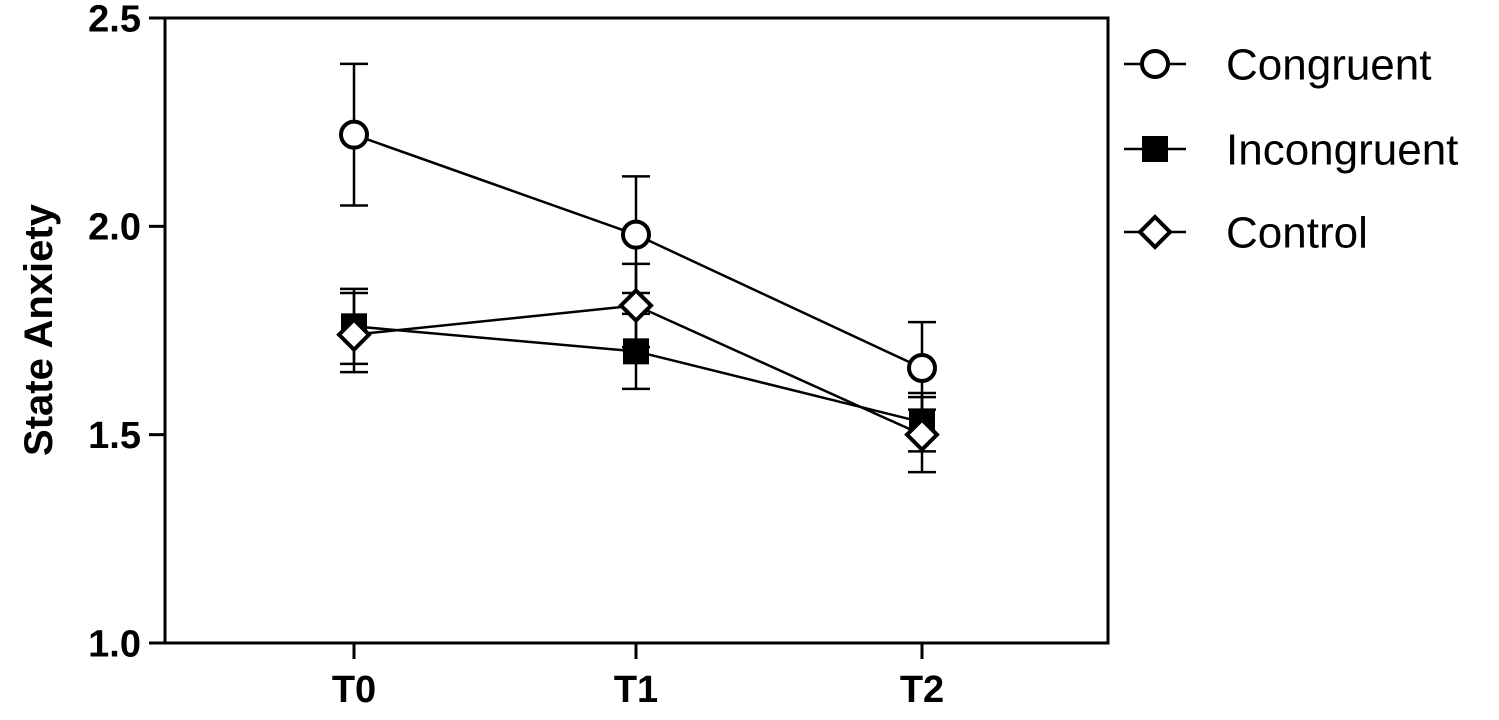 The width and height of the screenshot is (1499, 720). I want to click on legend-item-congruent: Congruent, so click(1277, 64).